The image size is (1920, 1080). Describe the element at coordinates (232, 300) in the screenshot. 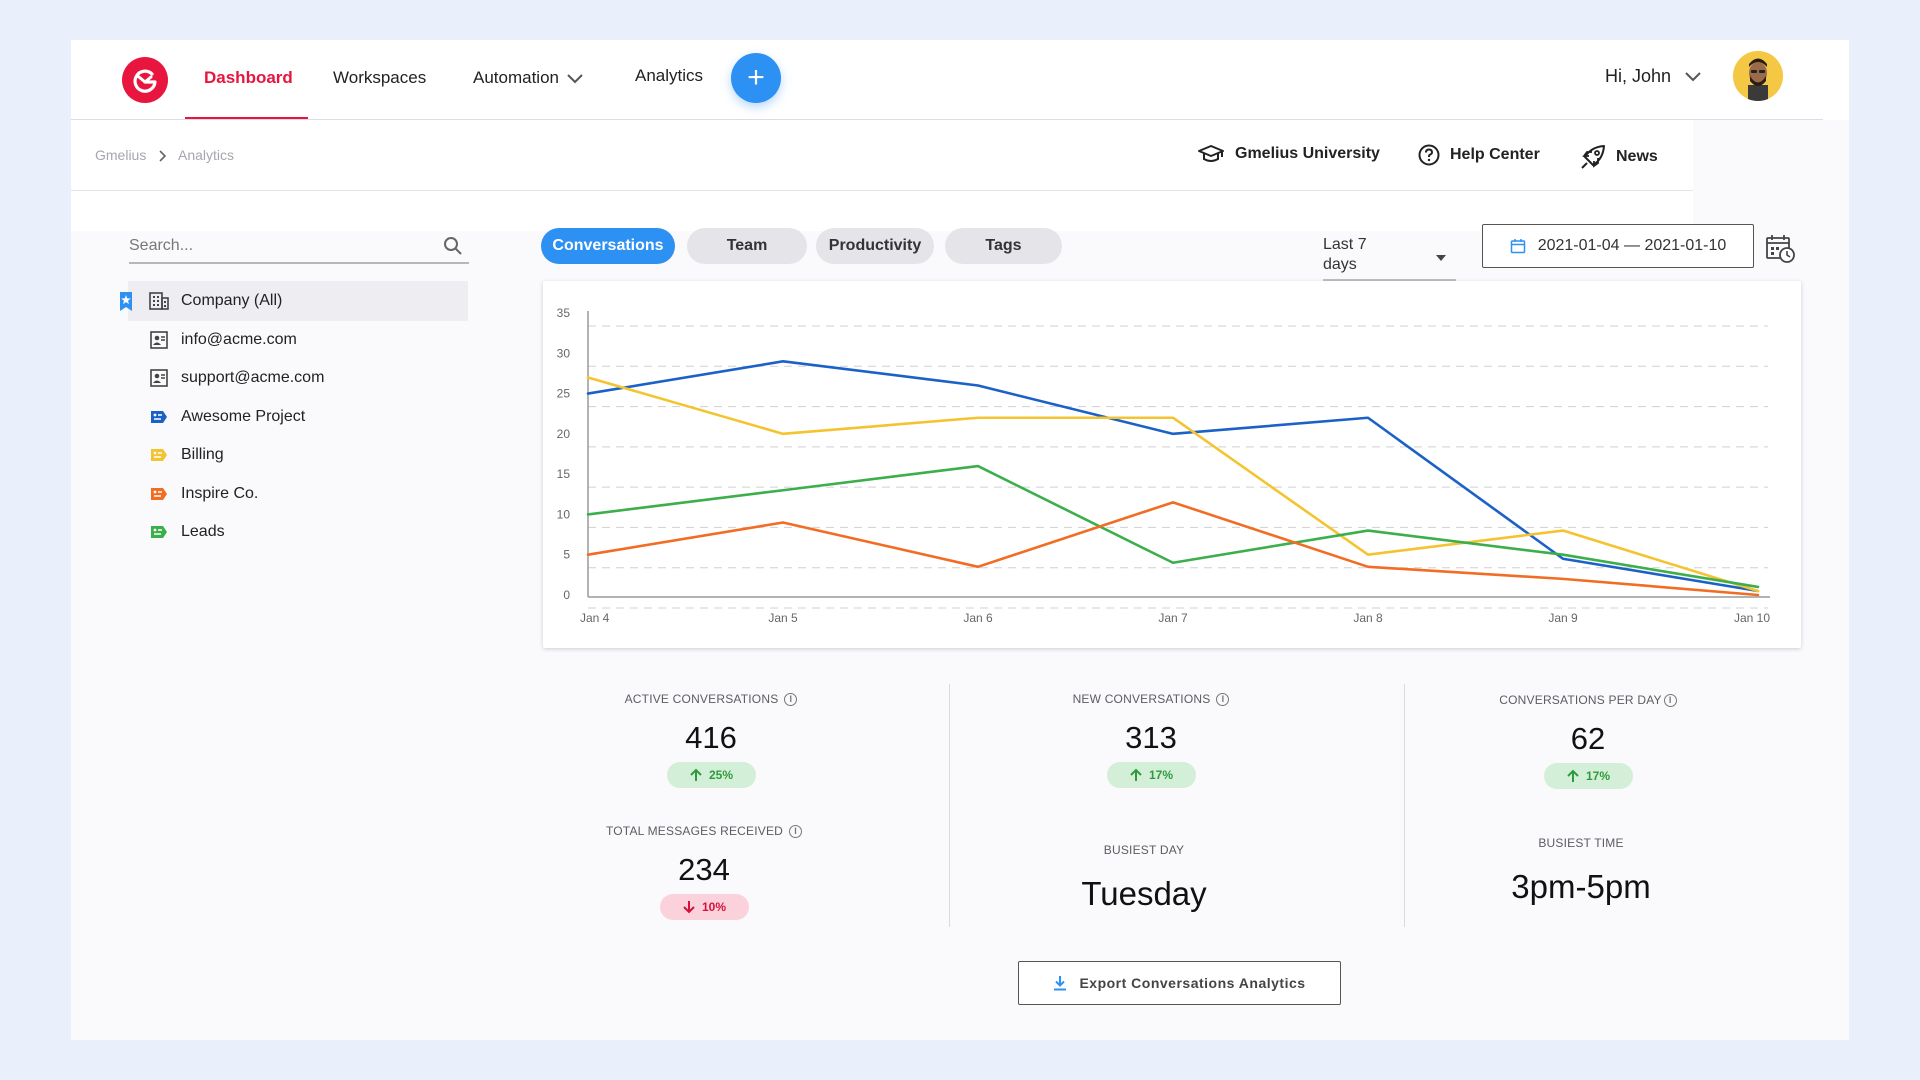

I see `sidebar-item-label: Company (All)` at that location.